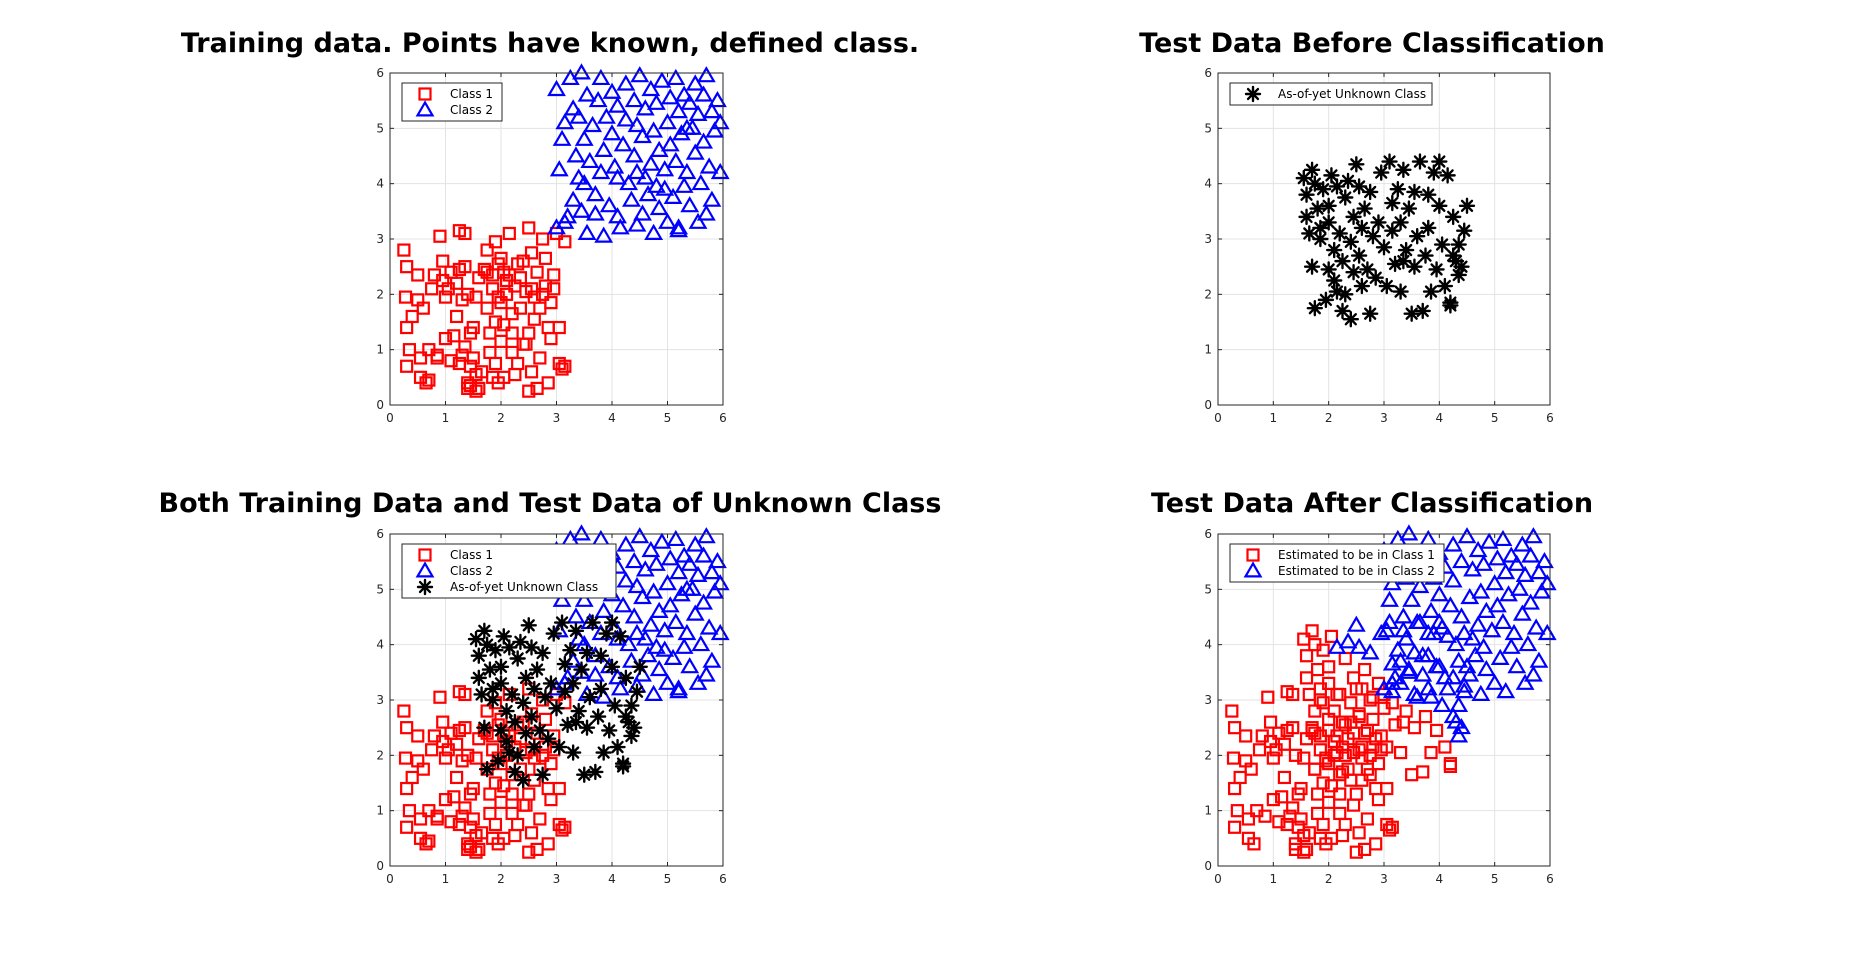  I want to click on legend-label: Estimated to be in Class 1, so click(1356, 555).